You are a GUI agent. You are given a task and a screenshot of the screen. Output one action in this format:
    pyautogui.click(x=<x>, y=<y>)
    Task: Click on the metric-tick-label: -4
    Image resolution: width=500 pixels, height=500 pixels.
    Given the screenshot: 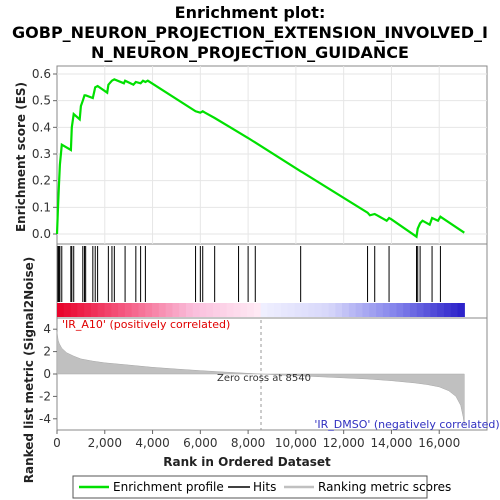 What is the action you would take?
    pyautogui.click(x=45, y=419)
    